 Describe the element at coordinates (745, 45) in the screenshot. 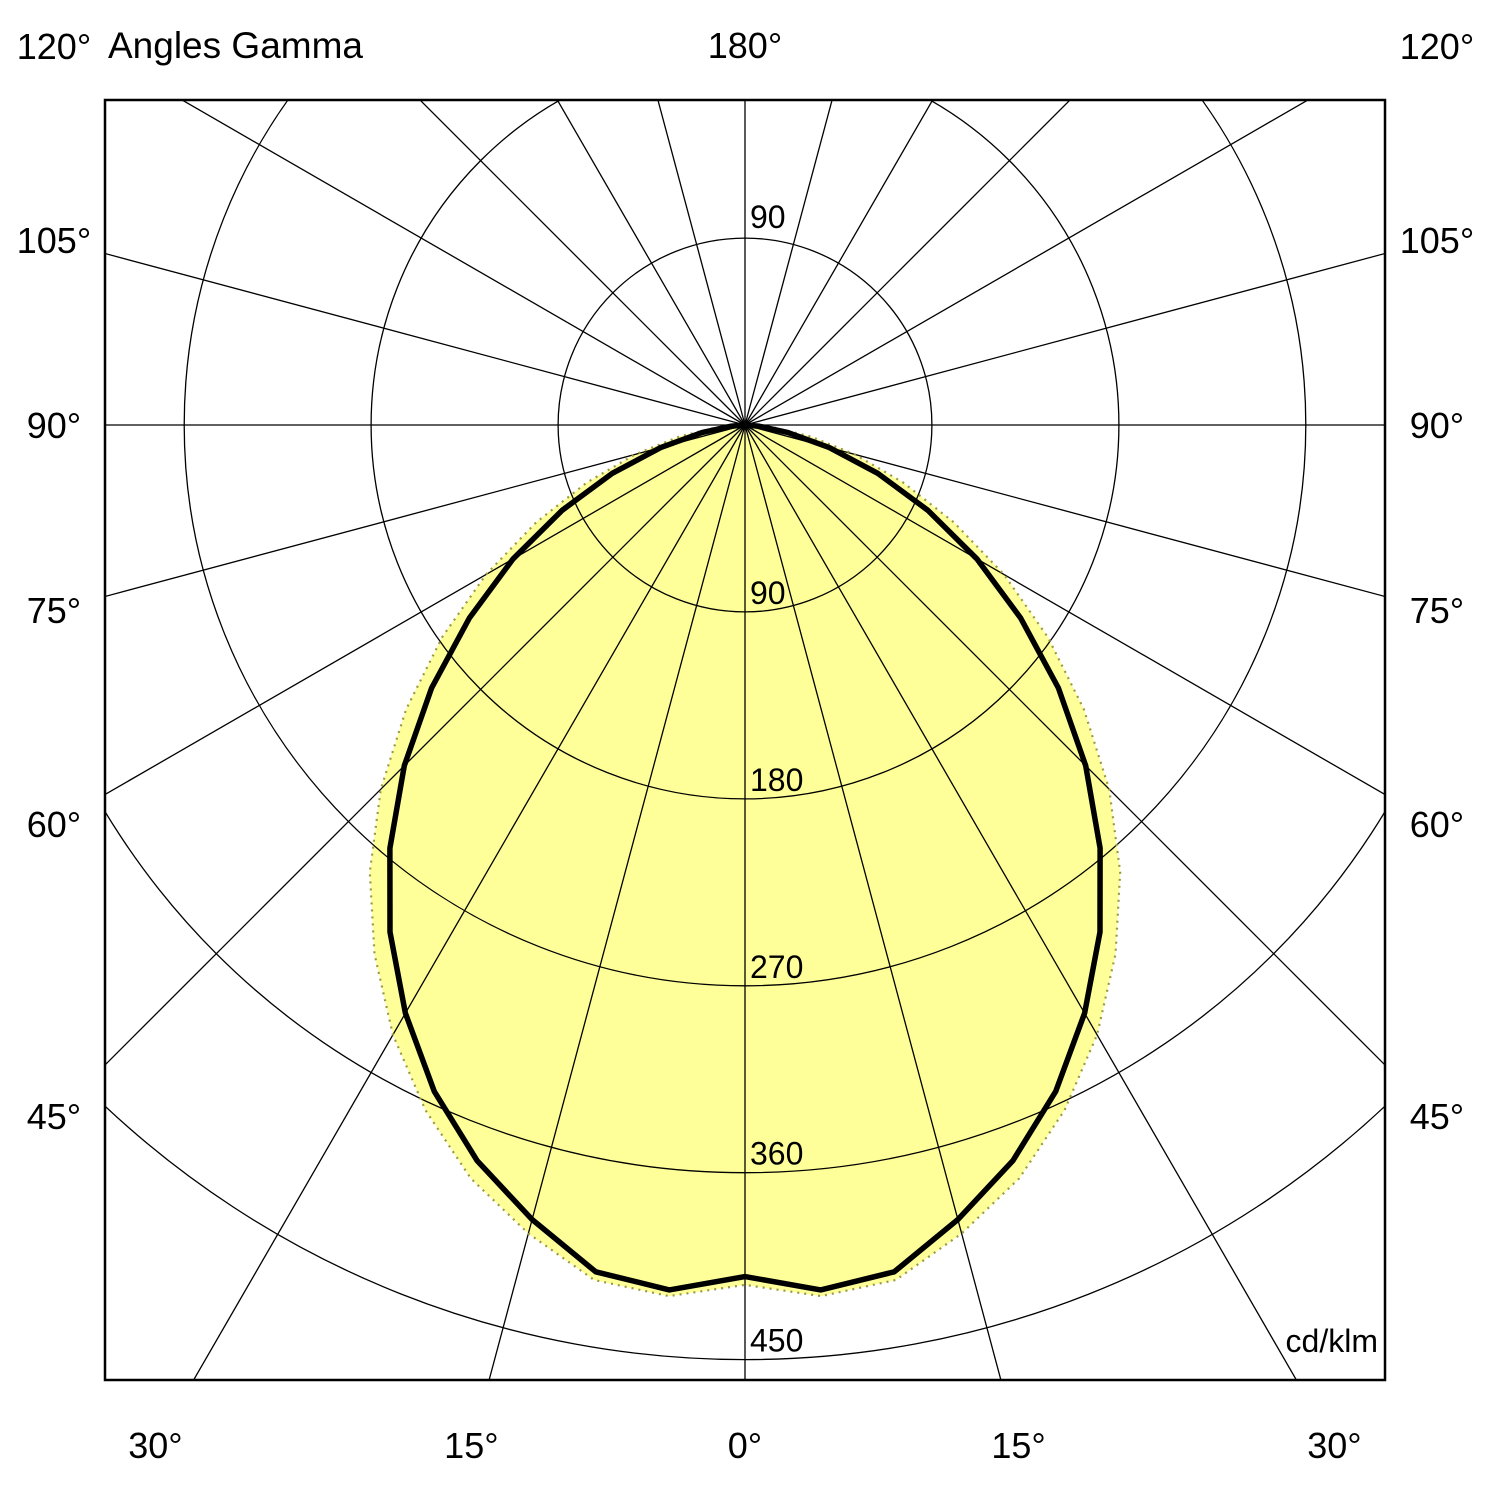

I see `top-angle-label: 180°` at that location.